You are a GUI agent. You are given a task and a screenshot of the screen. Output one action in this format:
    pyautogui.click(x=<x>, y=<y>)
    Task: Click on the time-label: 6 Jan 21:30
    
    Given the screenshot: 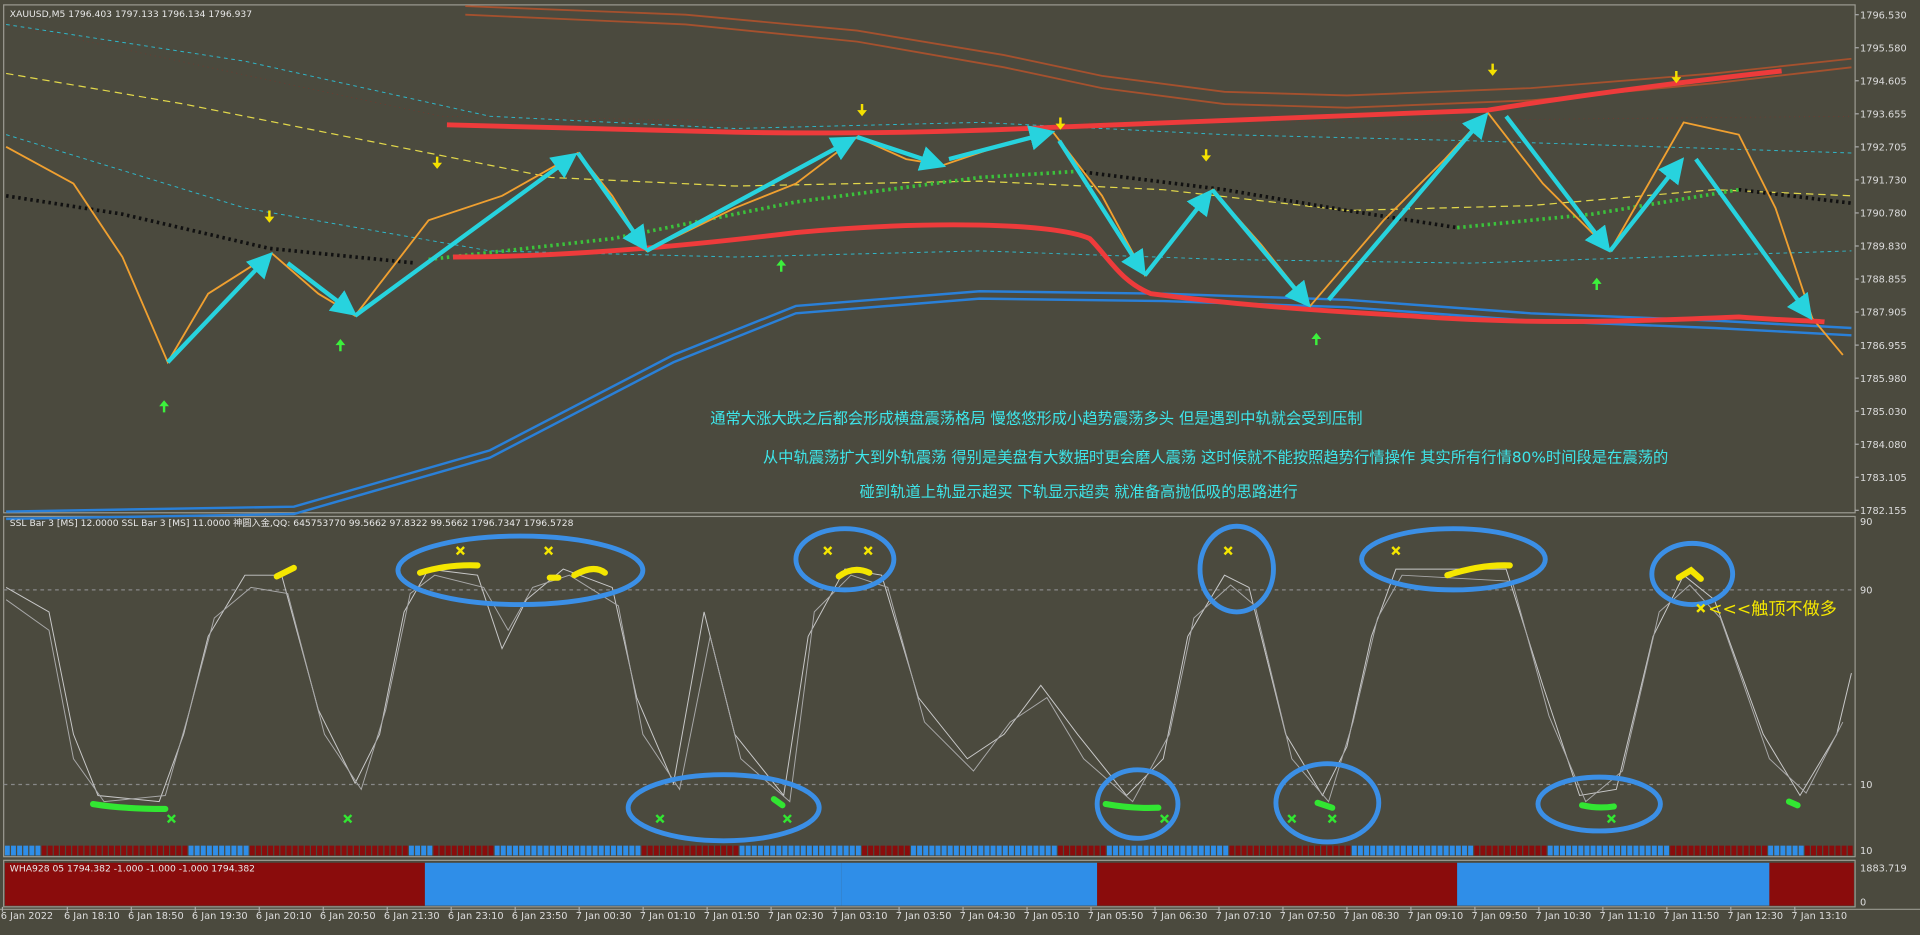 What is the action you would take?
    pyautogui.click(x=412, y=916)
    